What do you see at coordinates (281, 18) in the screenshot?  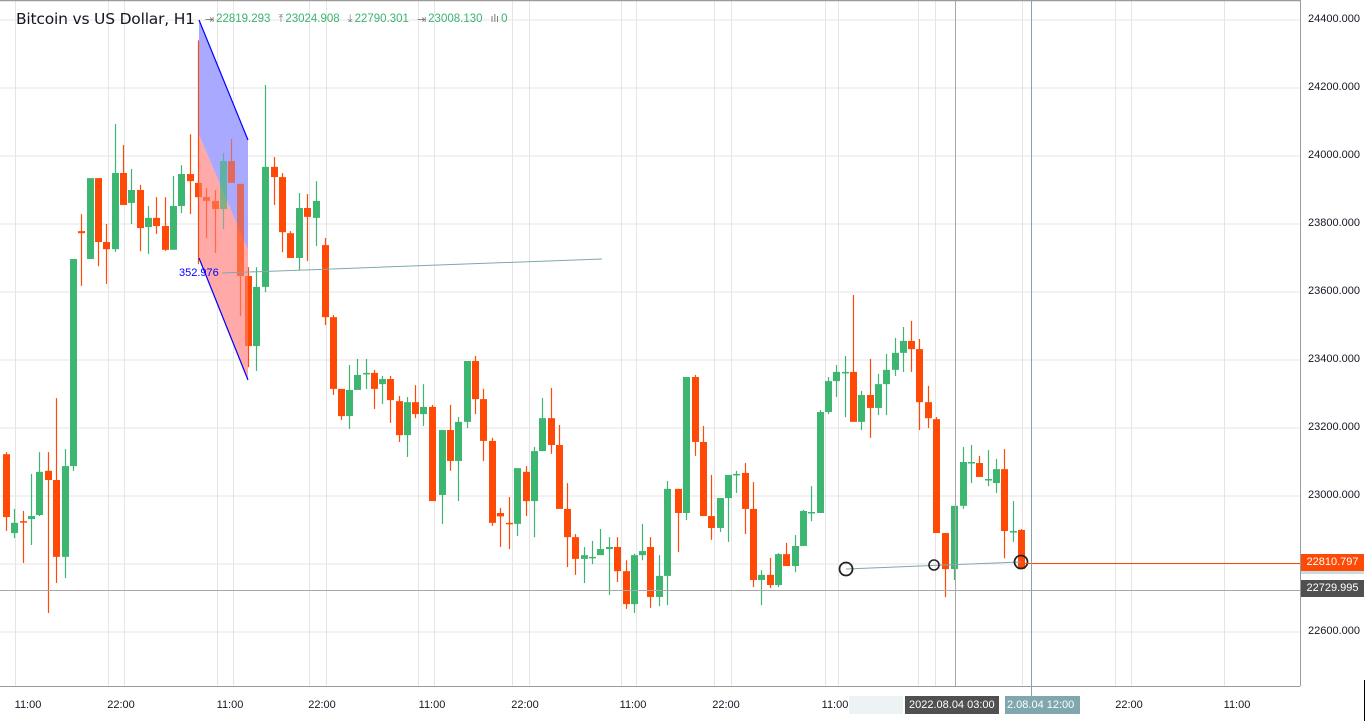 I see `high-arrow-up-icon: ⤒` at bounding box center [281, 18].